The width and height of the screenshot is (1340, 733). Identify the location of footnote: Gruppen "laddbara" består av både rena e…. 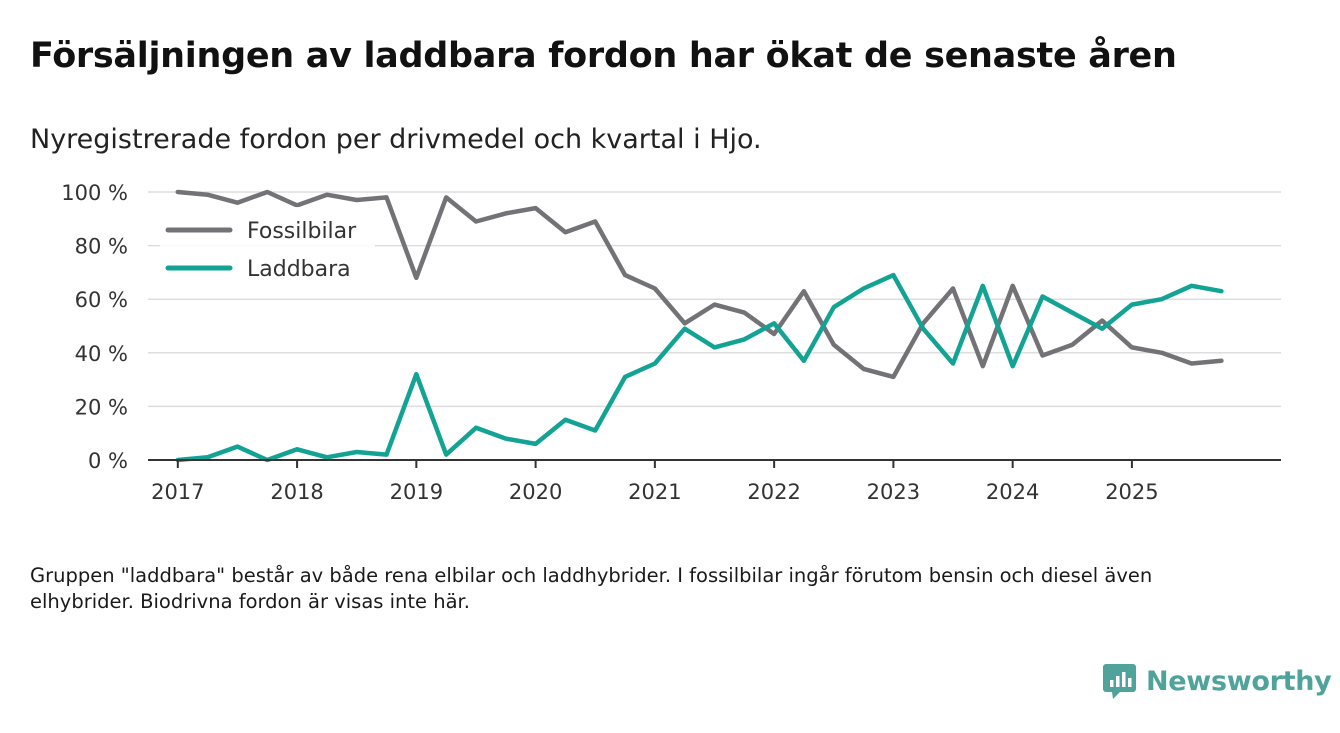
(591, 588).